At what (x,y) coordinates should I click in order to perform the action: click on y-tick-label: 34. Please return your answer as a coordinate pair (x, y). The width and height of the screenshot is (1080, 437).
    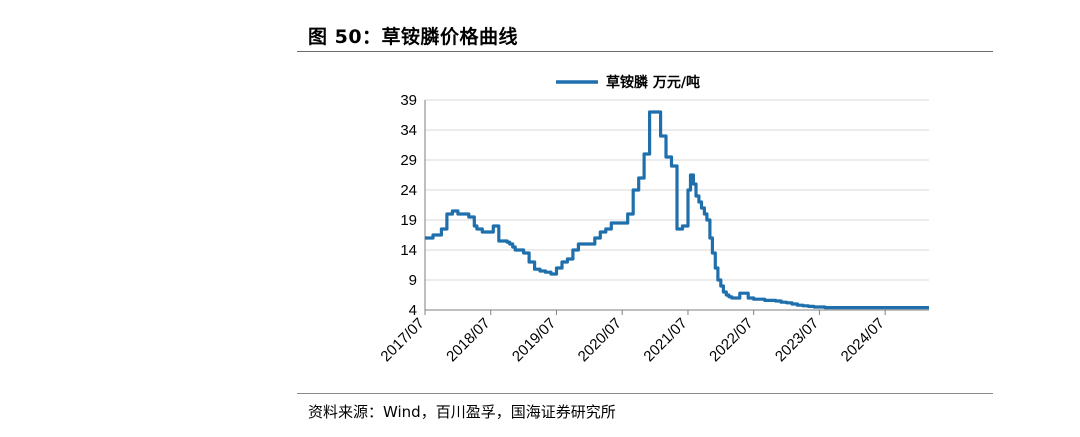
    Looking at the image, I should click on (408, 130).